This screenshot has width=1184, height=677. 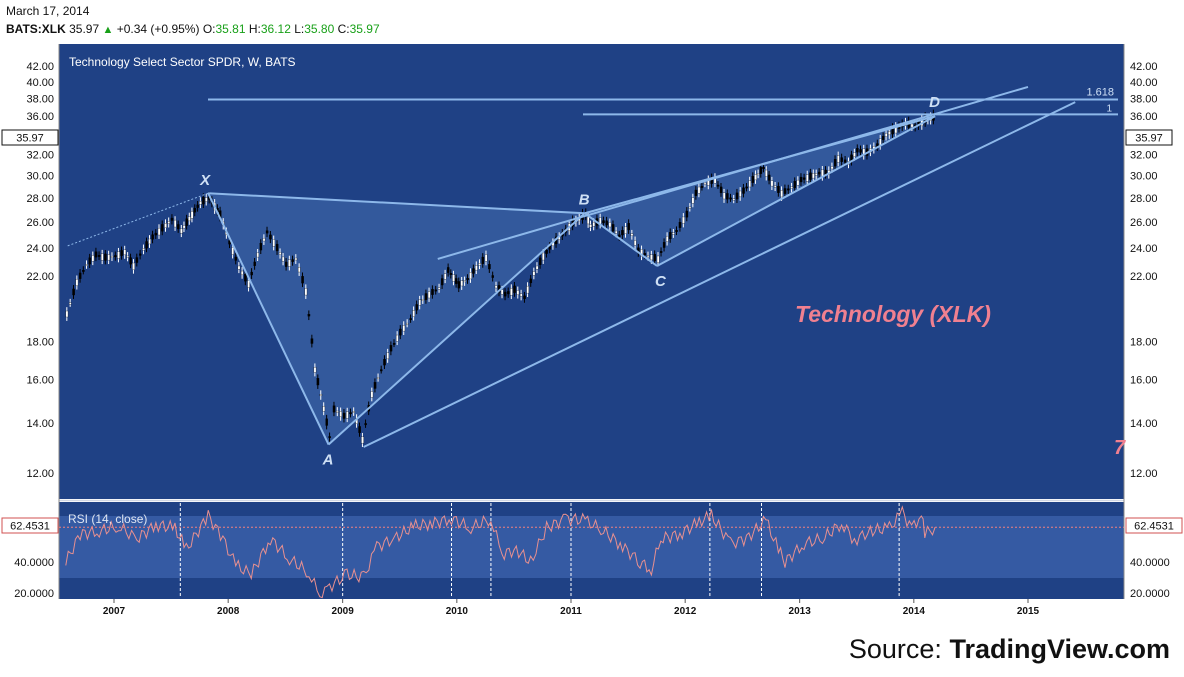 What do you see at coordinates (36, 29) in the screenshot?
I see `symbol-label: BATS:XLK` at bounding box center [36, 29].